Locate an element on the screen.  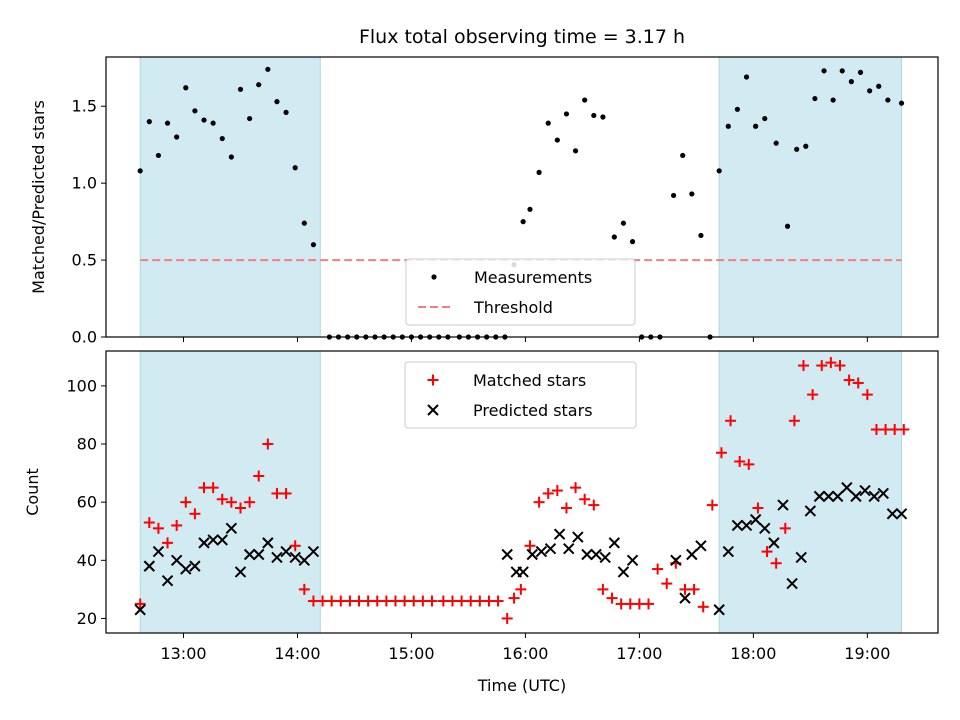
legend-label: Threshold is located at coordinates (513, 307).